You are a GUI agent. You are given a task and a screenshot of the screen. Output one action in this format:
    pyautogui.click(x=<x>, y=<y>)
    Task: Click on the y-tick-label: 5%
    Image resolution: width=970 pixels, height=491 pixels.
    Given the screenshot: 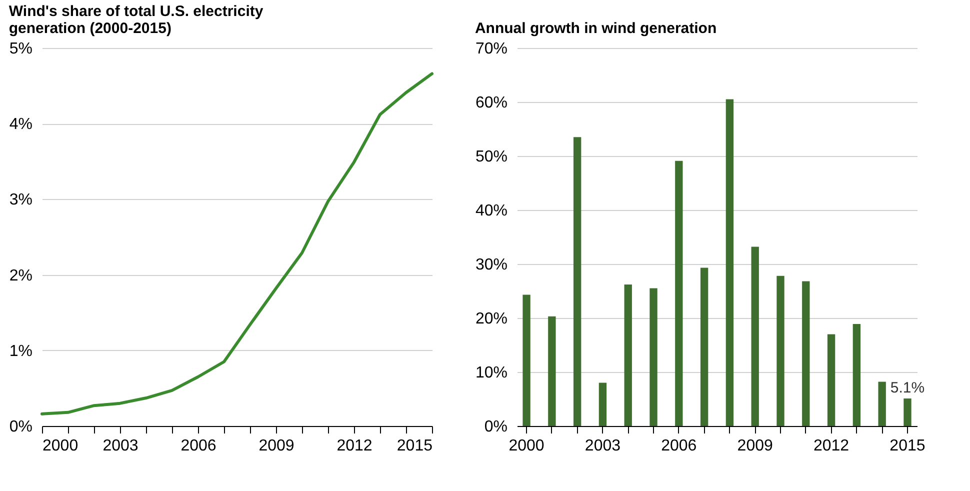 What is the action you would take?
    pyautogui.click(x=20, y=49)
    